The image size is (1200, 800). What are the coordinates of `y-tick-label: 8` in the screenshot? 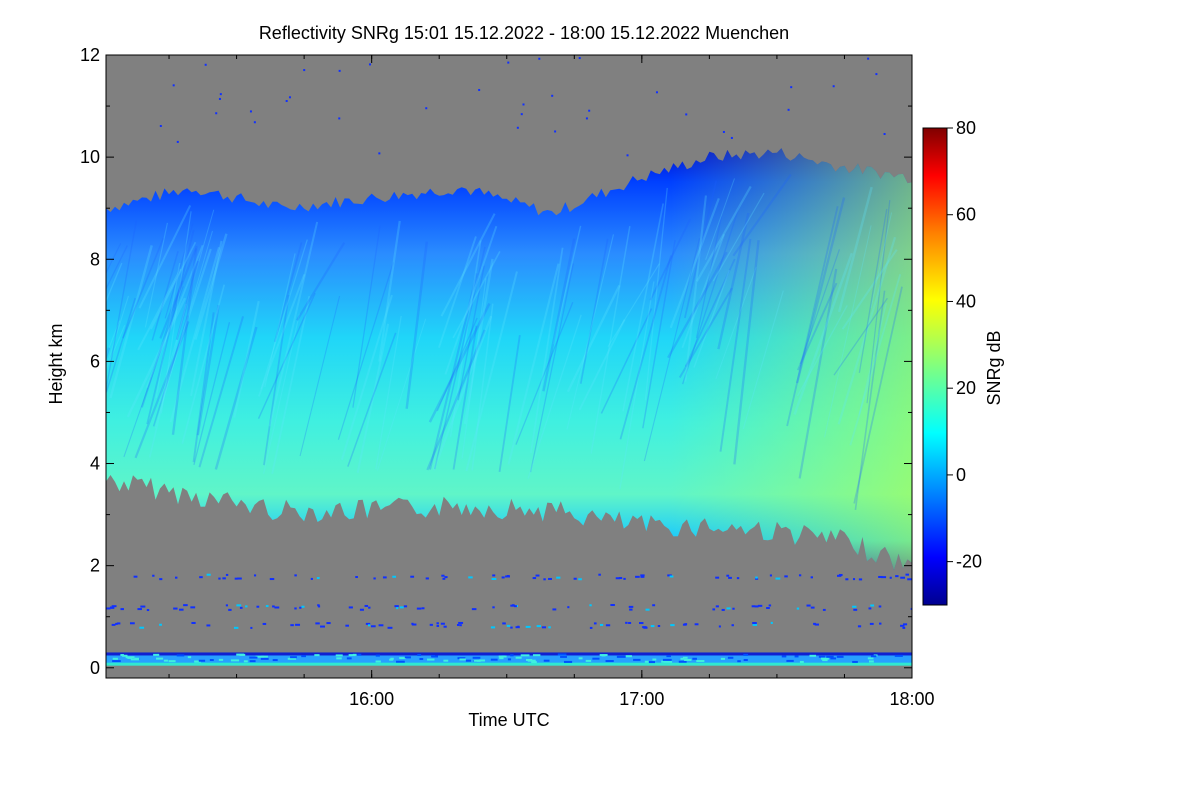 It's located at (95, 259).